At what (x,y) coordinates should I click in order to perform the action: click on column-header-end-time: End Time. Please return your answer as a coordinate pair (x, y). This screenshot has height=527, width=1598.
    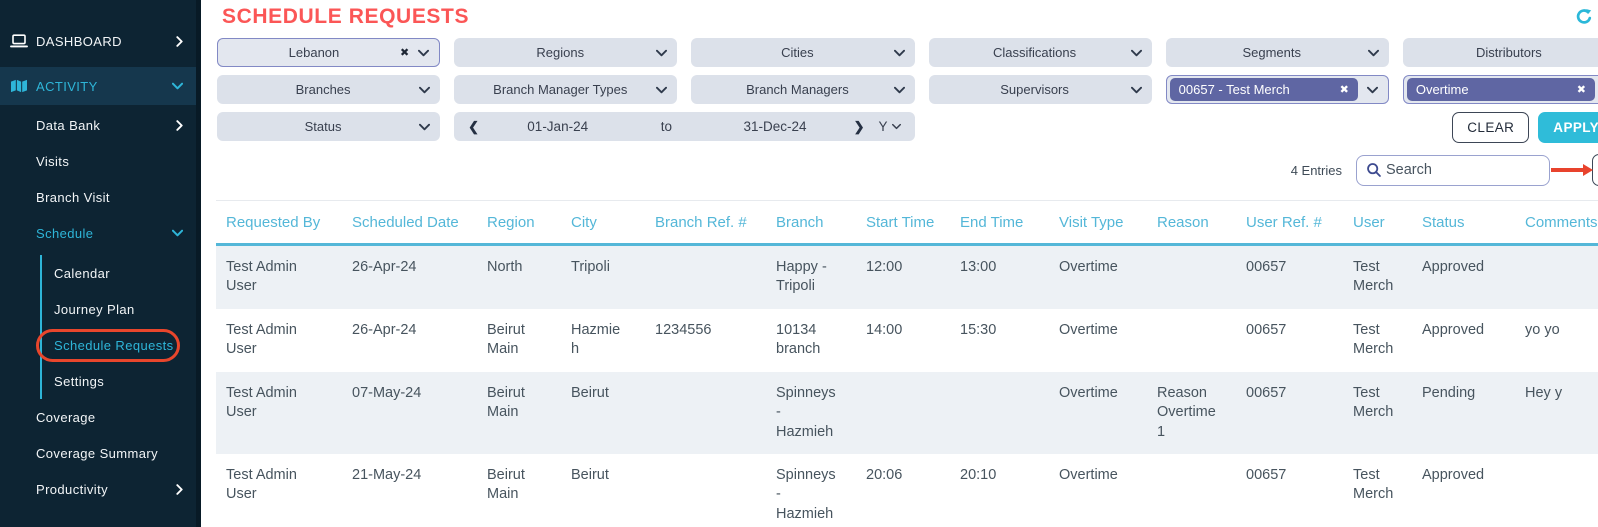
    Looking at the image, I should click on (999, 223).